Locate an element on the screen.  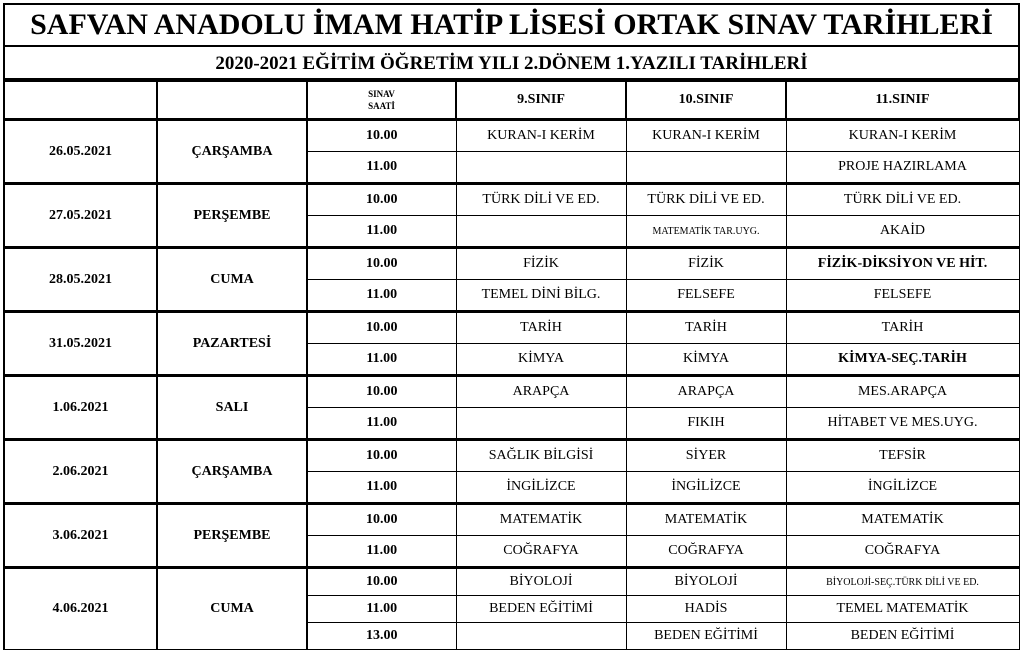
grade-10-subject: BEDEN EĞİTİMİ is located at coordinates (706, 636).